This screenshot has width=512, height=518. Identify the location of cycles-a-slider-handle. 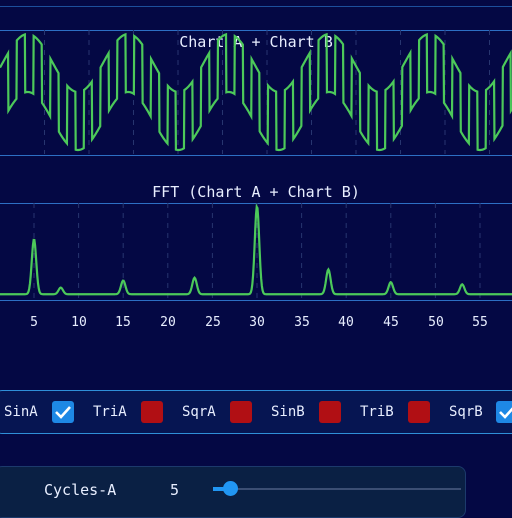
(230, 488).